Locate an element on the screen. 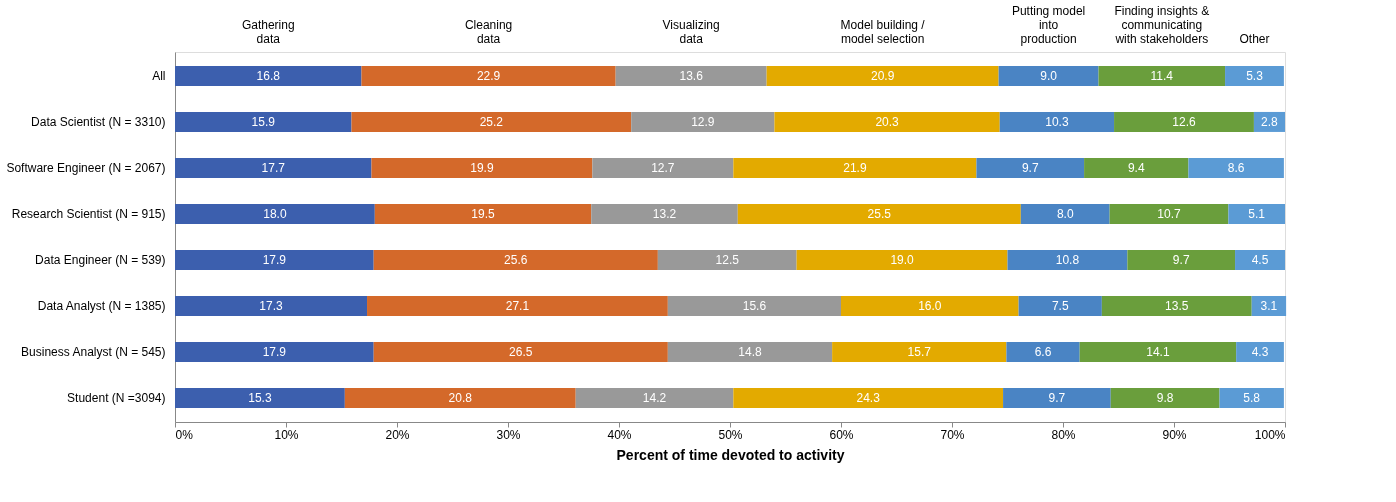  data-label: 24.3 is located at coordinates (868, 398).